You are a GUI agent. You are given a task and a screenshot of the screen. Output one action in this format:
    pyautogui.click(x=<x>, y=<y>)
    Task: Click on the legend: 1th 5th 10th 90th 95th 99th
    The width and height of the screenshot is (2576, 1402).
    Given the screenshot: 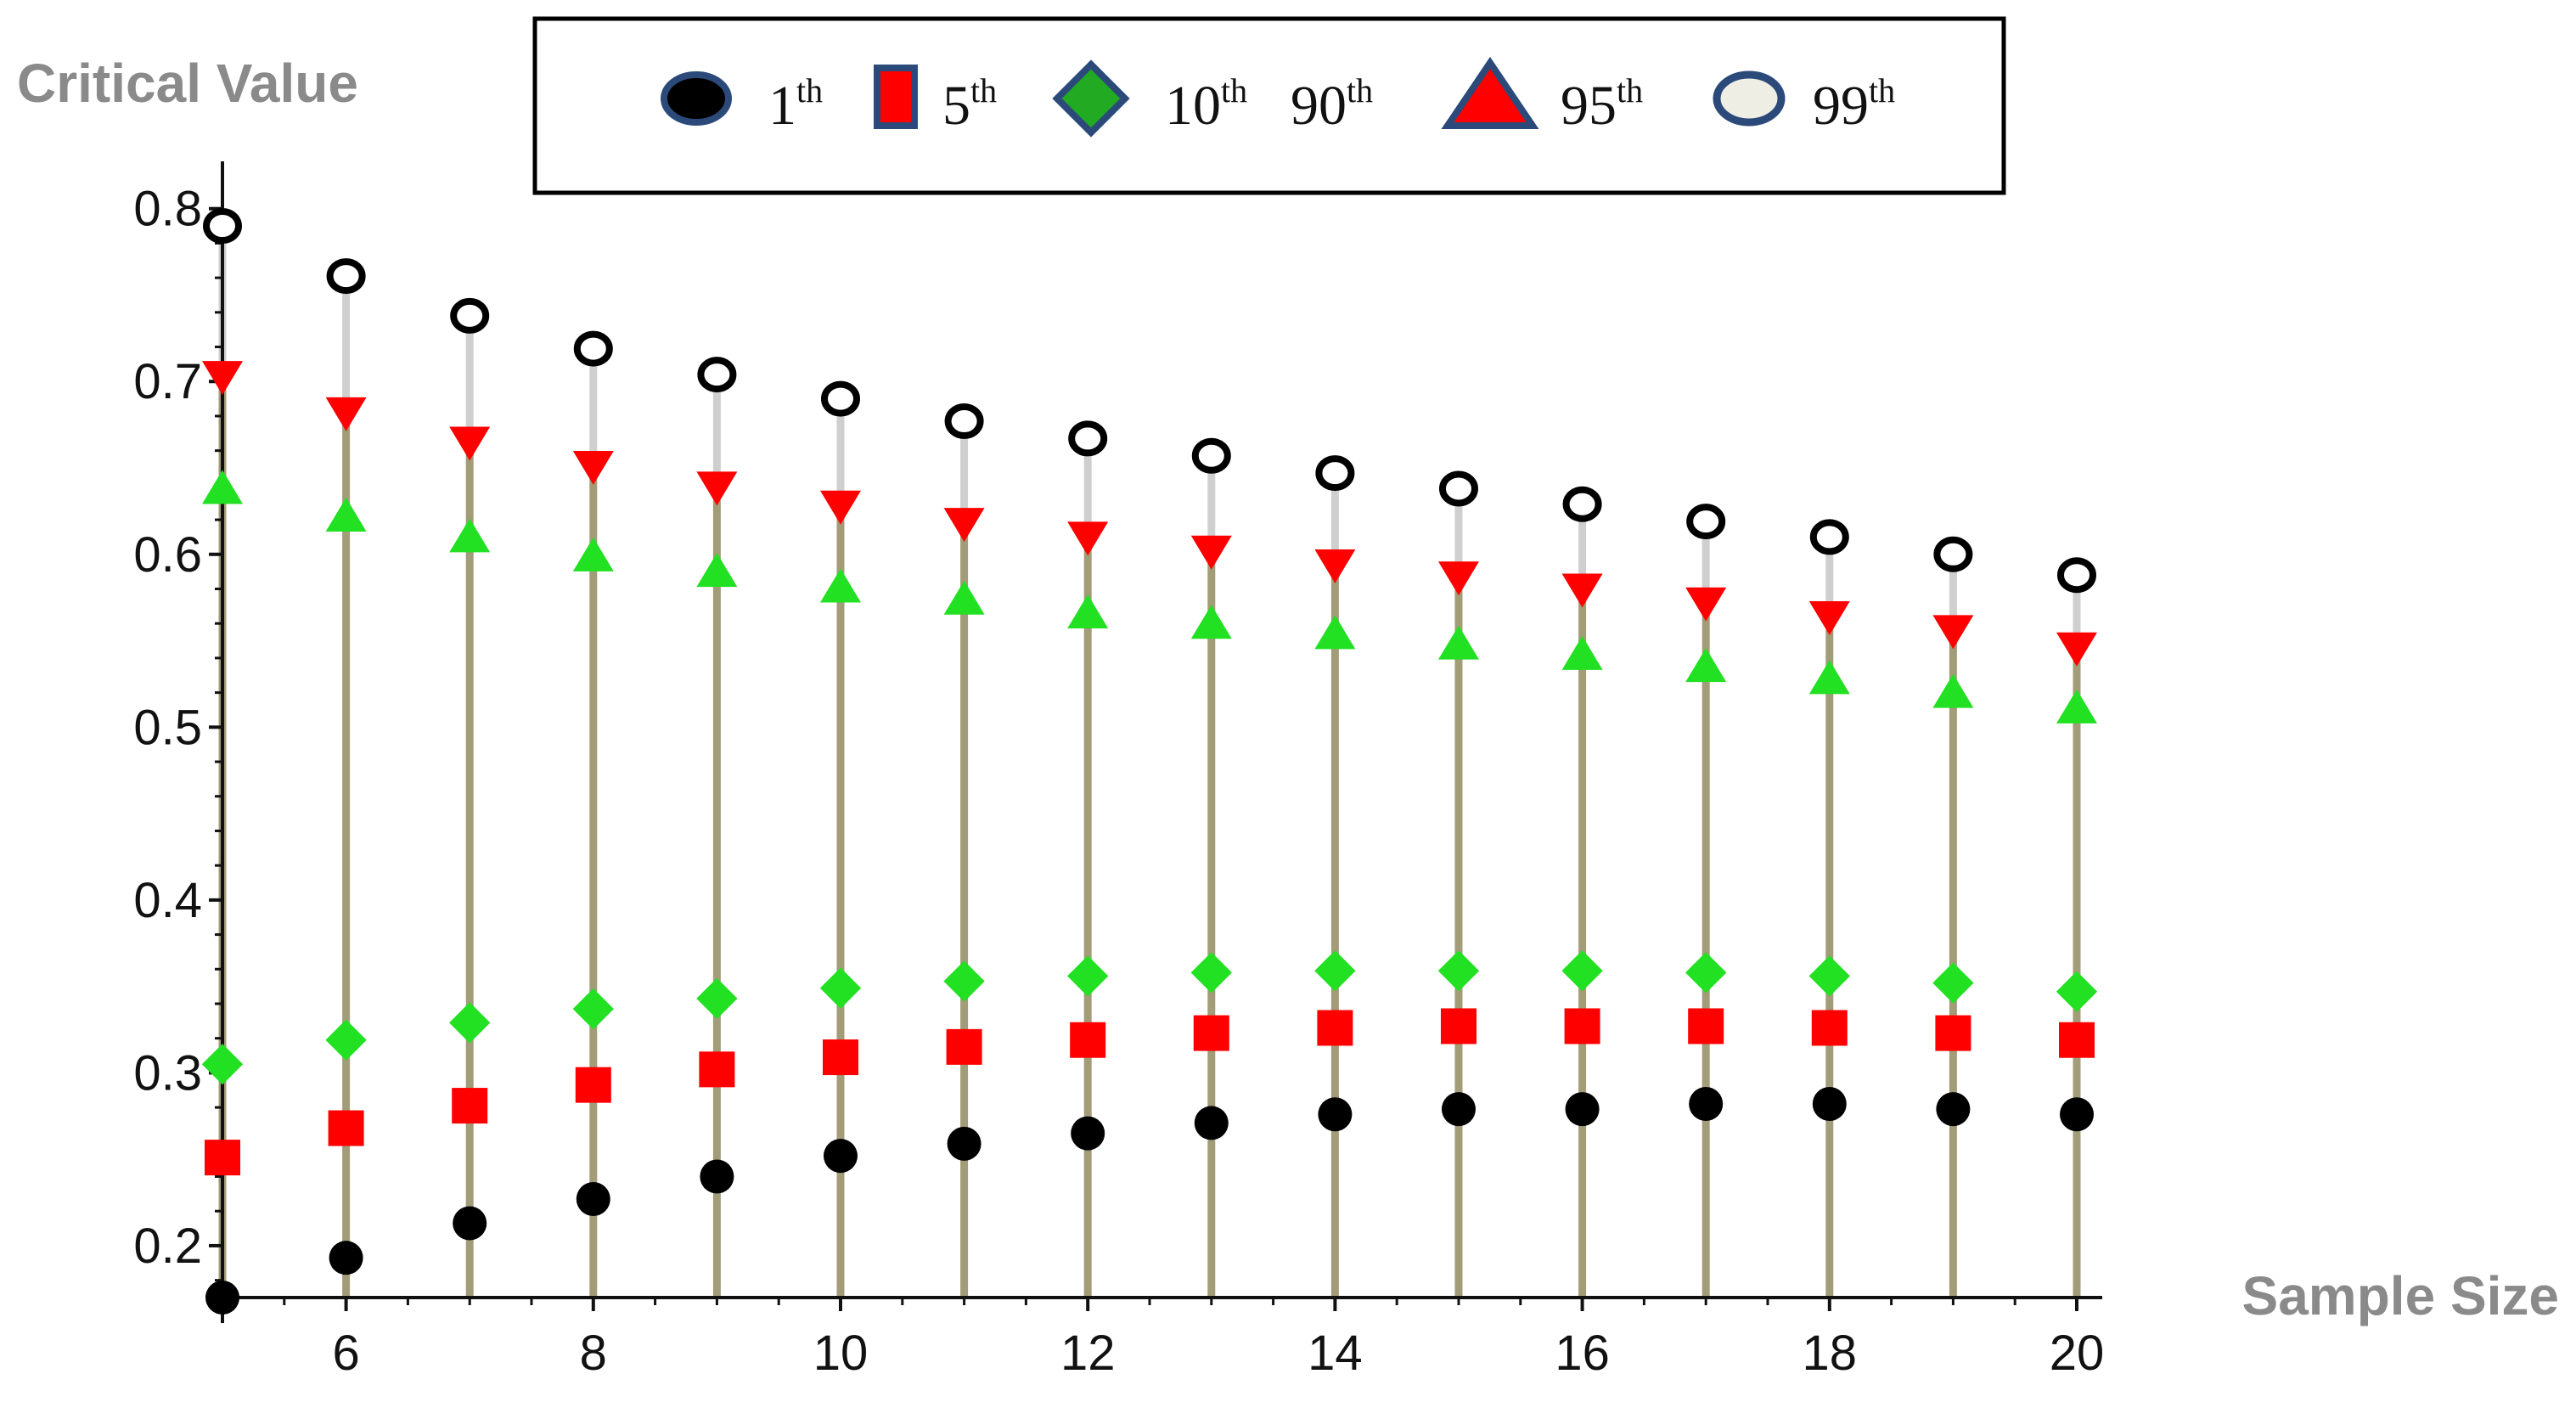 What is the action you would take?
    pyautogui.click(x=1269, y=105)
    